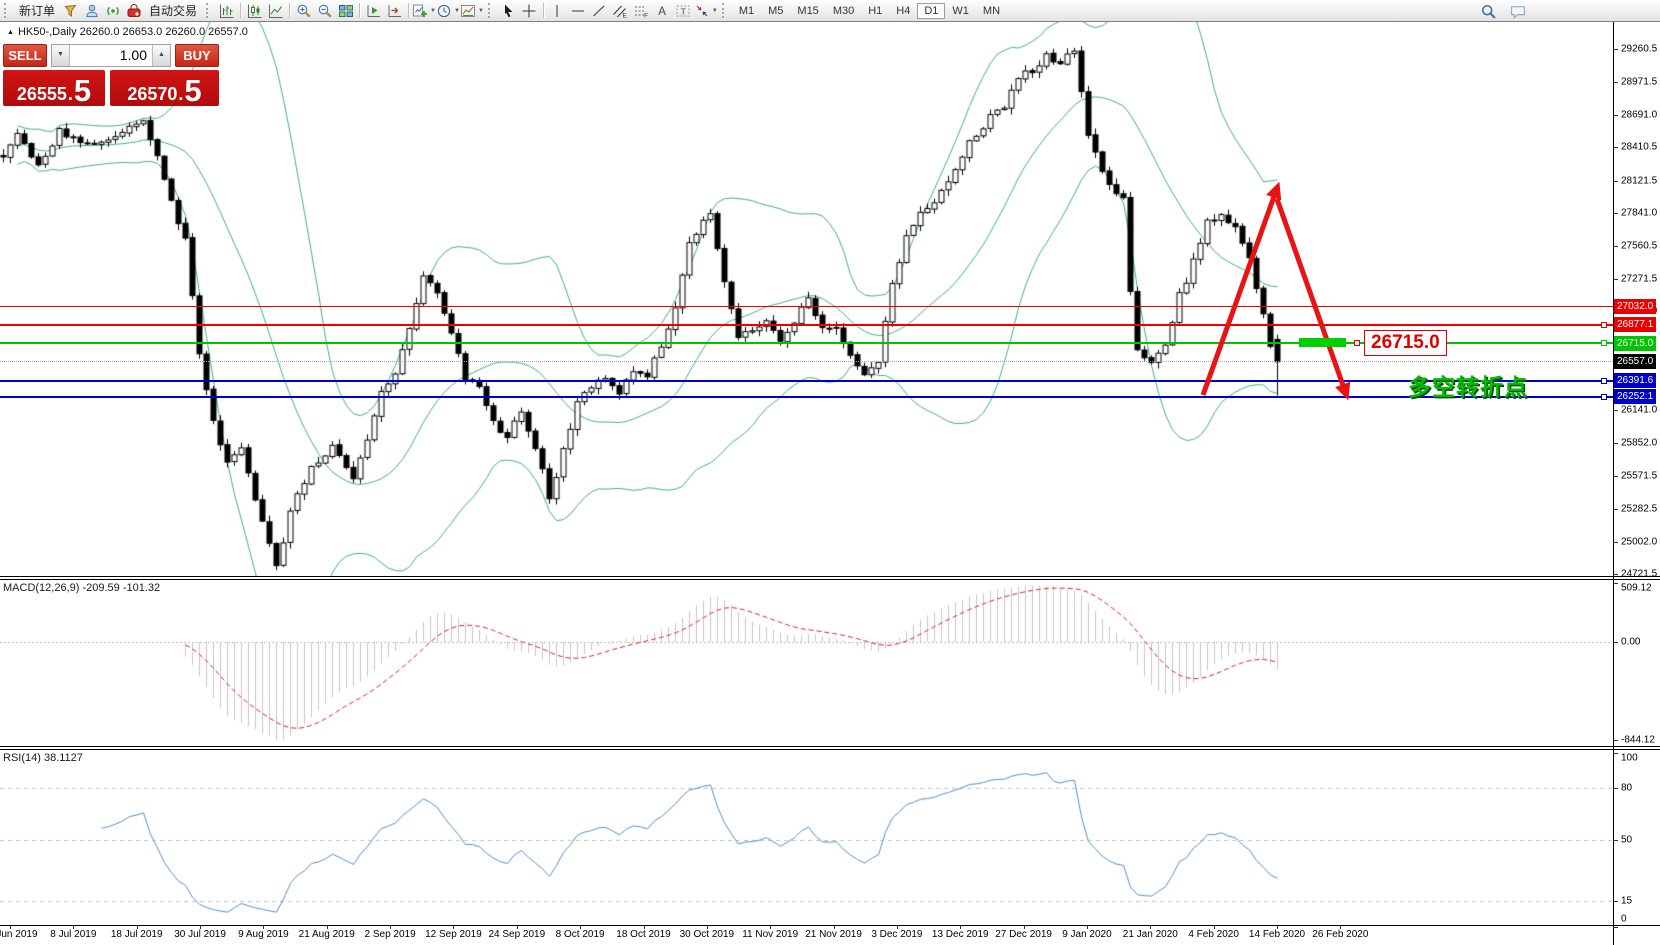 The image size is (1660, 945). I want to click on support-highlight-rect, so click(1322, 342).